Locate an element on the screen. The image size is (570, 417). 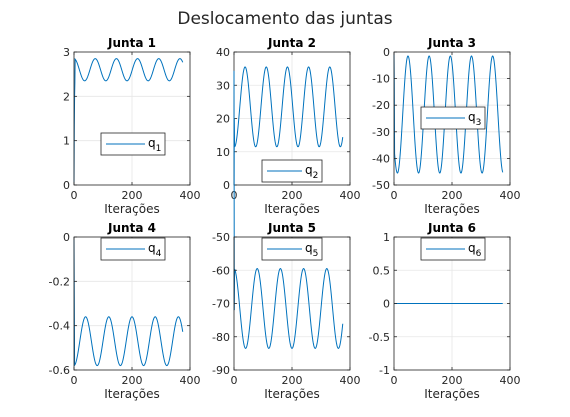
subplot-title: Junta 6 is located at coordinates (451, 228).